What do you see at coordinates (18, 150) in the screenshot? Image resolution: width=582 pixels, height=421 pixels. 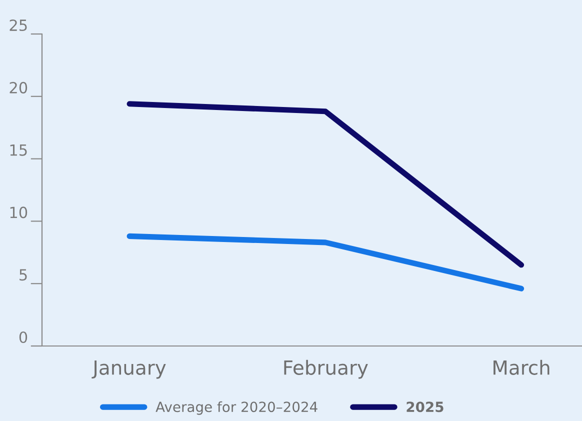 I see `y-tick-label: 15` at bounding box center [18, 150].